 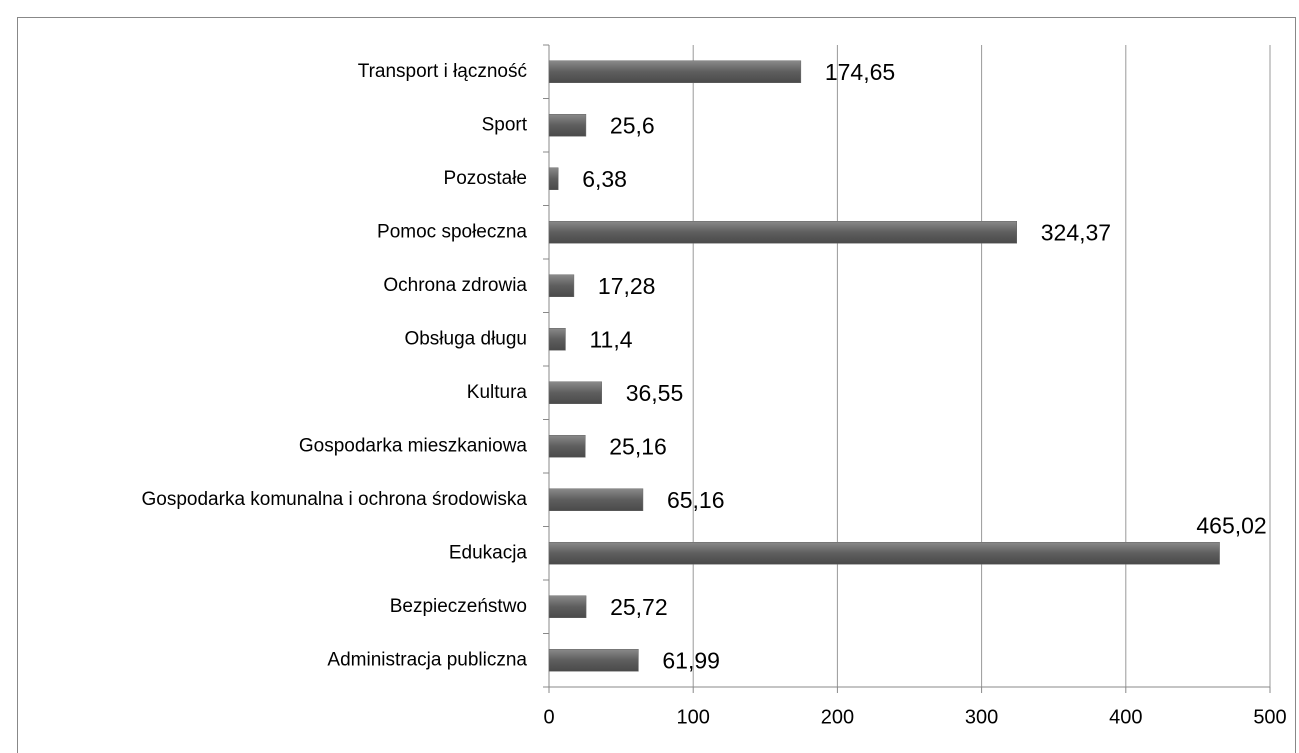 I want to click on category-label: Bezpieczeństwo, so click(x=458, y=606).